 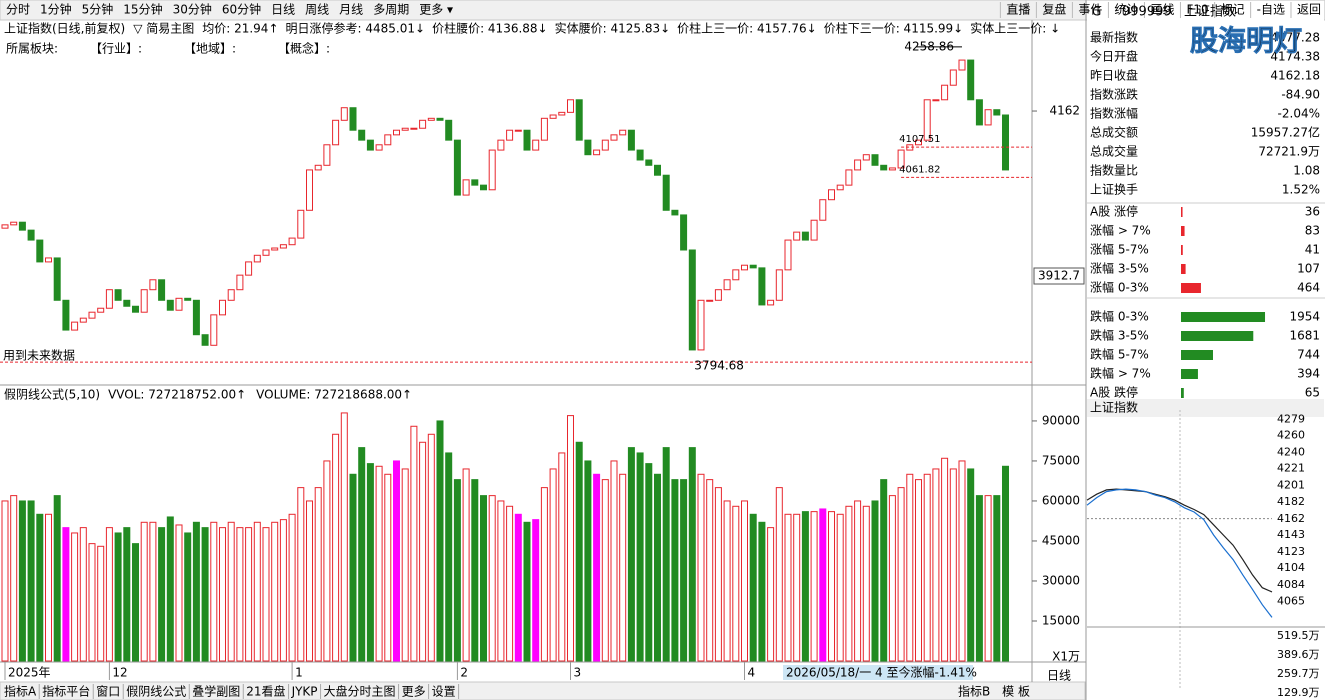 I want to click on indicator-value: 实体腰价: 4125.83↓, so click(x=613, y=28).